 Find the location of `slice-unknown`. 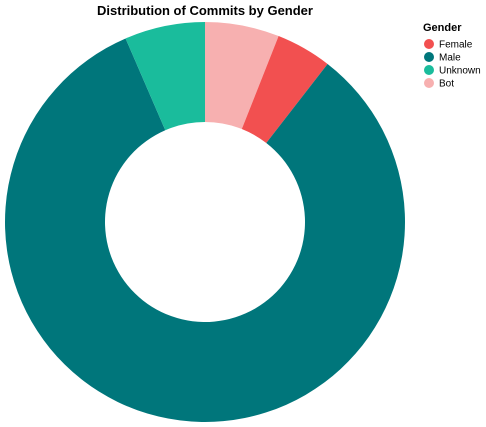

slice-unknown is located at coordinates (165, 76).